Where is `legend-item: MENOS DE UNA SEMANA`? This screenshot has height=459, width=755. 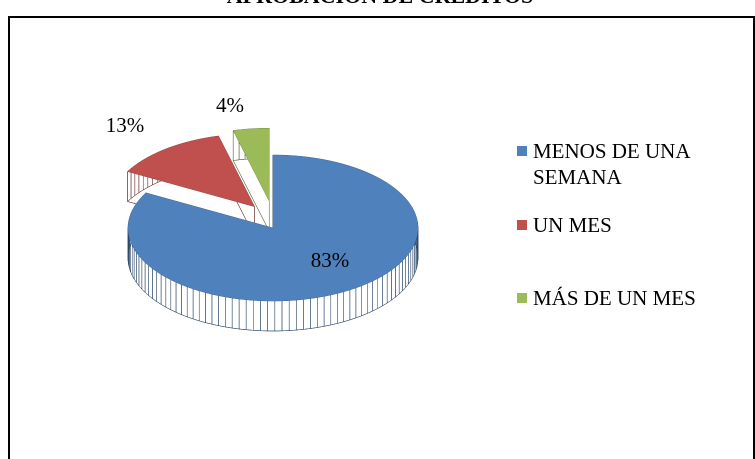 legend-item: MENOS DE UNA SEMANA is located at coordinates (632, 164).